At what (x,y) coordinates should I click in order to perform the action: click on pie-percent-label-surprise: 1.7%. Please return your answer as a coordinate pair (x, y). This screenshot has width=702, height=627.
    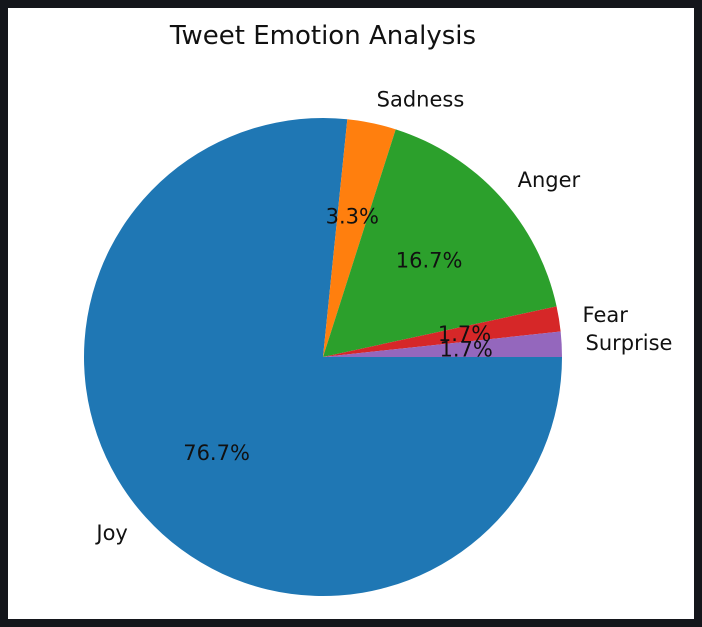
    Looking at the image, I should click on (466, 349).